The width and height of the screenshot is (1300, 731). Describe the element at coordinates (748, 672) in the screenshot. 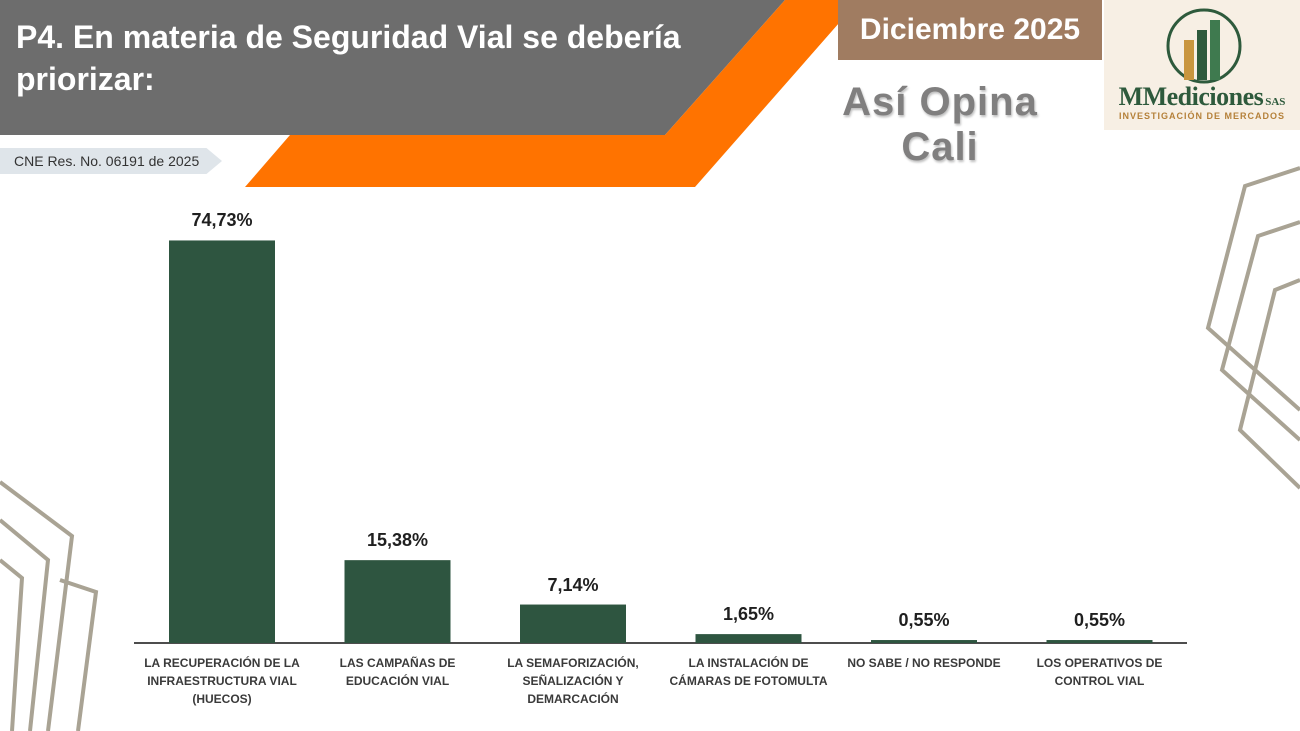

I see `category-label-4: LA INSTALACIÓN DE CÁMARAS DE FOTOMULTA` at that location.